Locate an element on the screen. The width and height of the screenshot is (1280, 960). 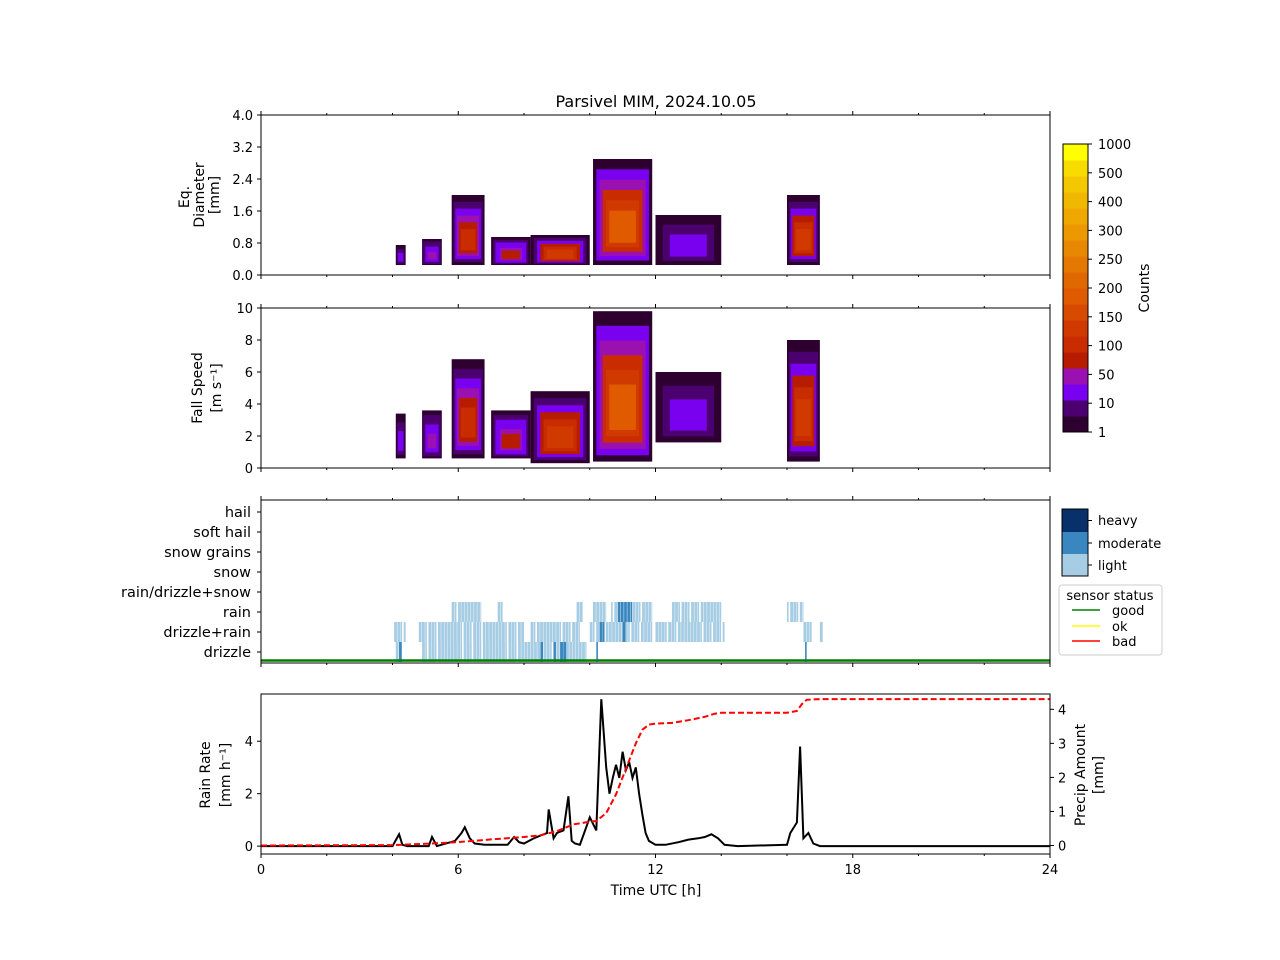
rainrate-xticks: 0 6 12 18 24 is located at coordinates (657, 866).